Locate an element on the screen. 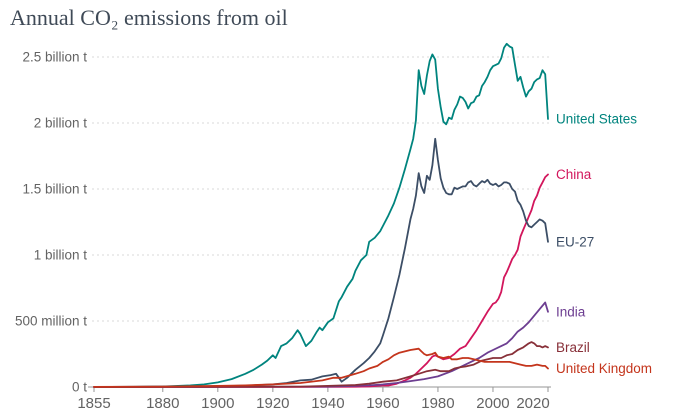 Image resolution: width=684 pixels, height=420 pixels. y-axis-tick-label: 1.5 billion t is located at coordinates (54, 189).